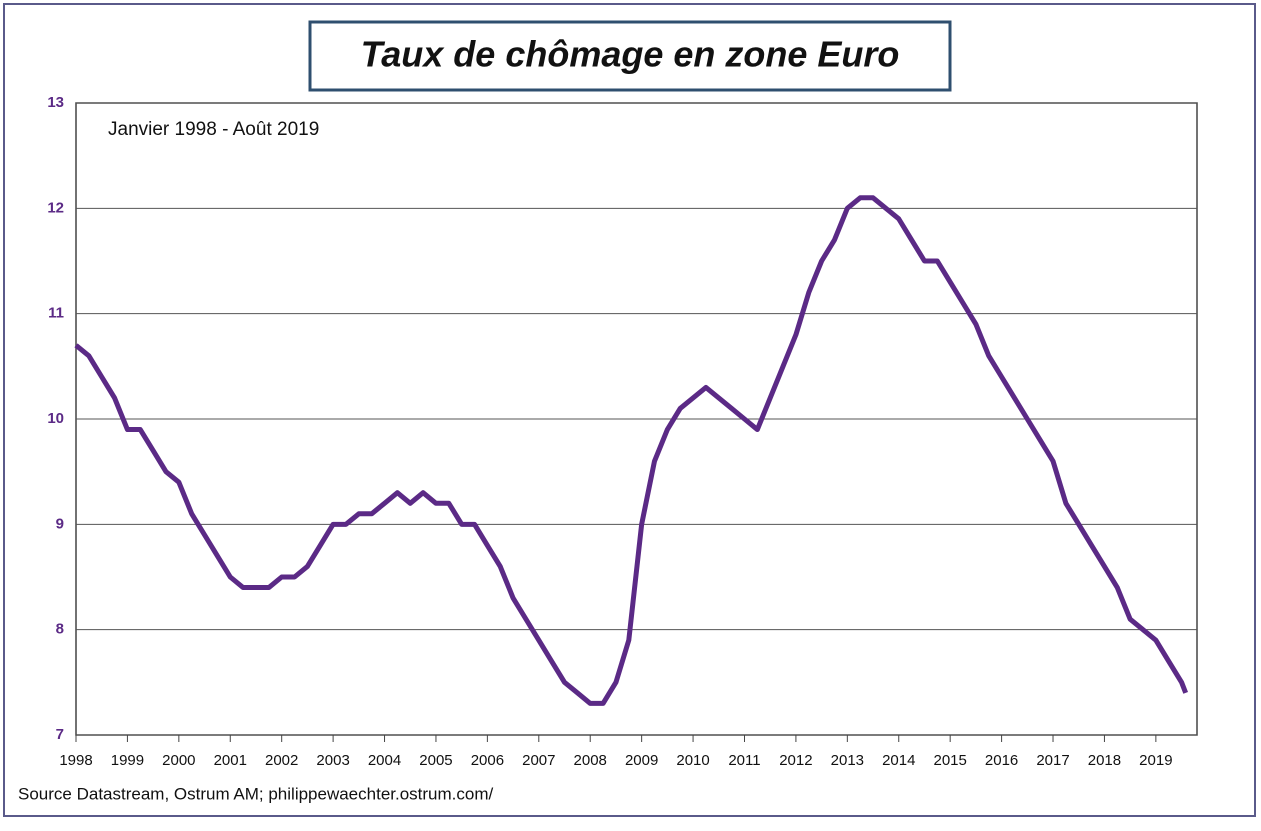 This screenshot has height=831, width=1261. Describe the element at coordinates (435, 760) in the screenshot. I see `x-tick-label: 2005` at that location.